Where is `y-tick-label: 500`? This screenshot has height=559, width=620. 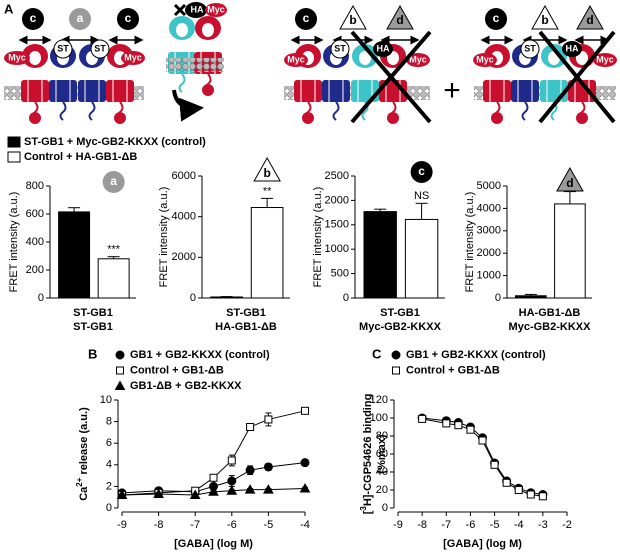 y-tick-label: 500 is located at coordinates (340, 274).